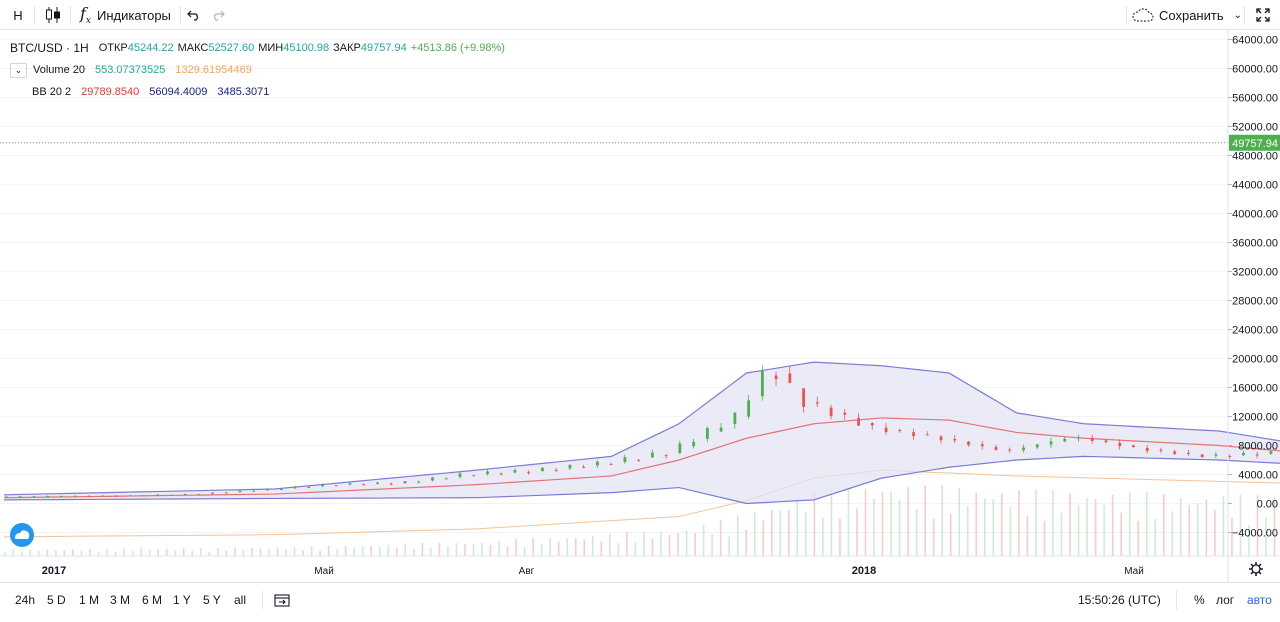 The height and width of the screenshot is (622, 1280). I want to click on range-button-6m: 6 M, so click(152, 600).